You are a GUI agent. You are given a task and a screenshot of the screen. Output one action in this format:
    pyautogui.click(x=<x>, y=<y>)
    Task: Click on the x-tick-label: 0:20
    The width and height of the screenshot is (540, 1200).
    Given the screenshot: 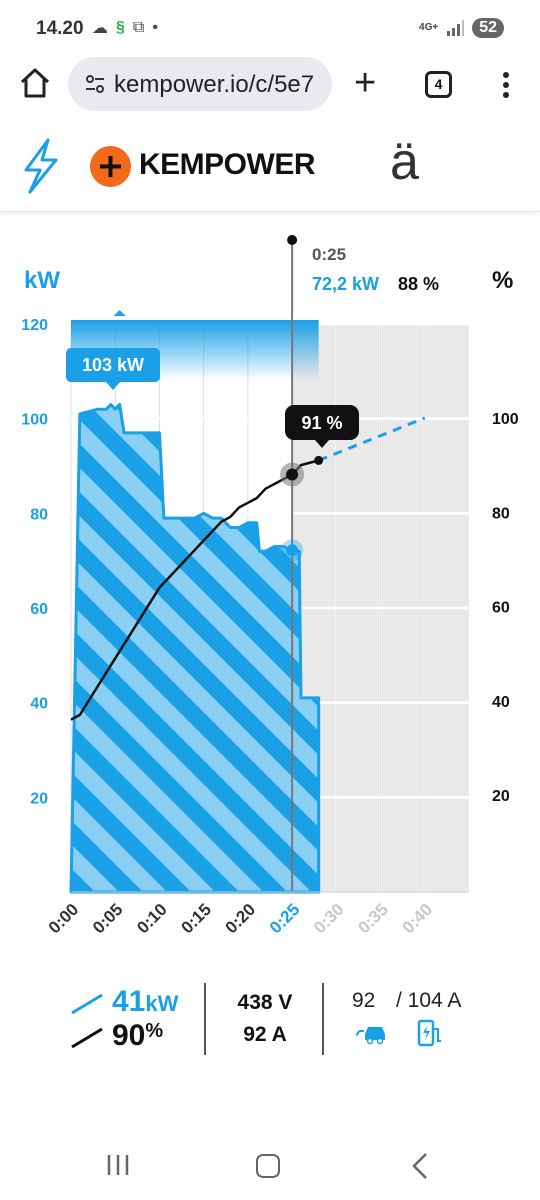 What is the action you would take?
    pyautogui.click(x=240, y=918)
    